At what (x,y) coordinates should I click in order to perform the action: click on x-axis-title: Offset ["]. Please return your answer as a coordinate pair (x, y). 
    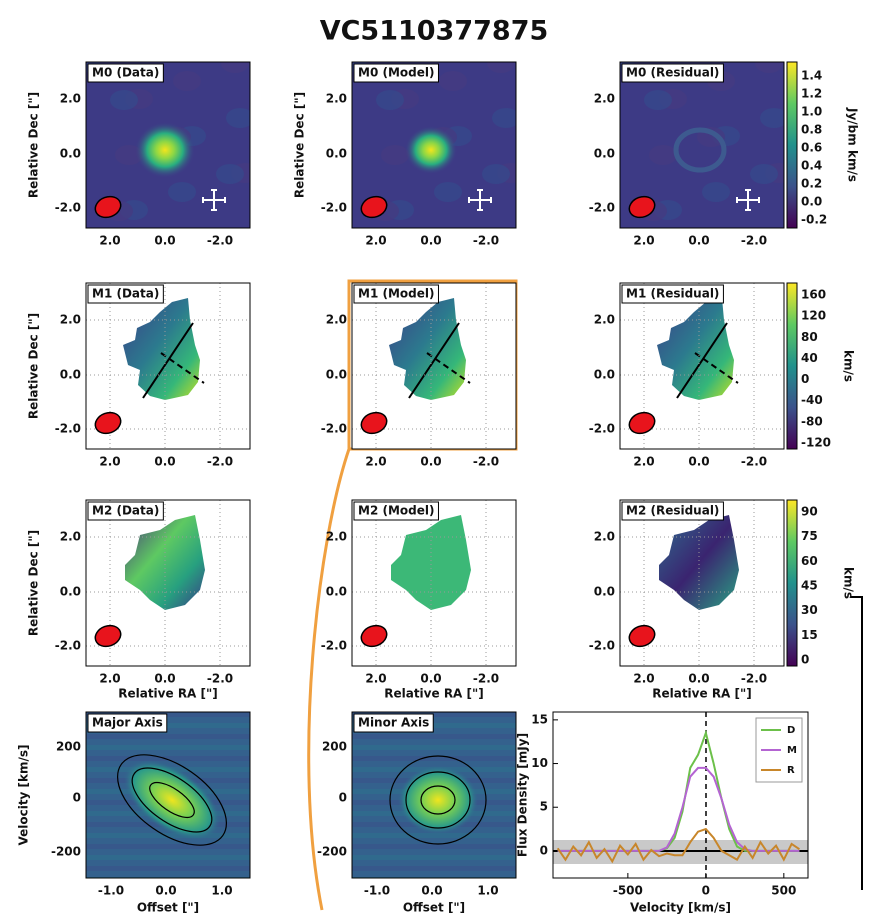
    Looking at the image, I should click on (168, 908).